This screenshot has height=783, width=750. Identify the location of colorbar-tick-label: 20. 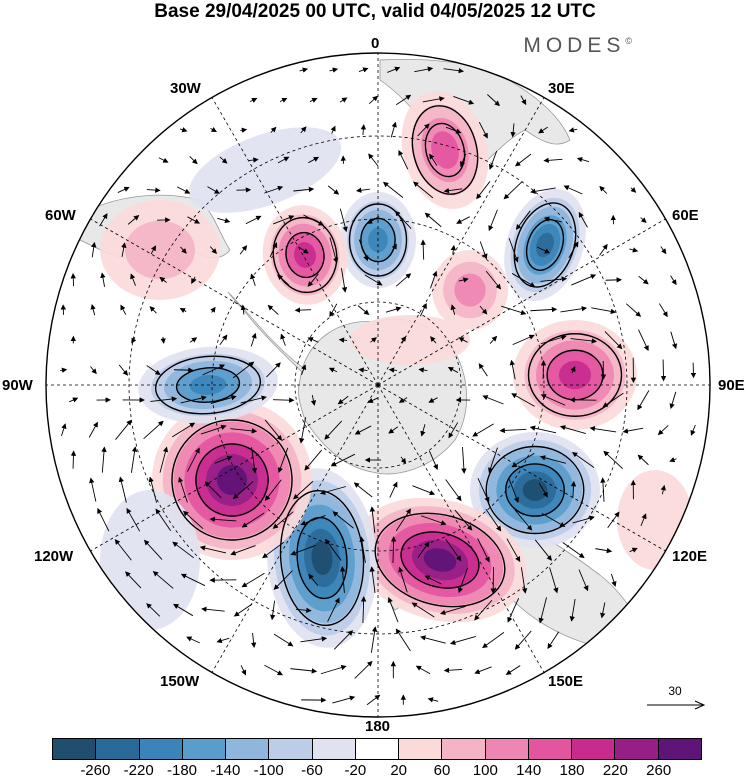
(398, 770).